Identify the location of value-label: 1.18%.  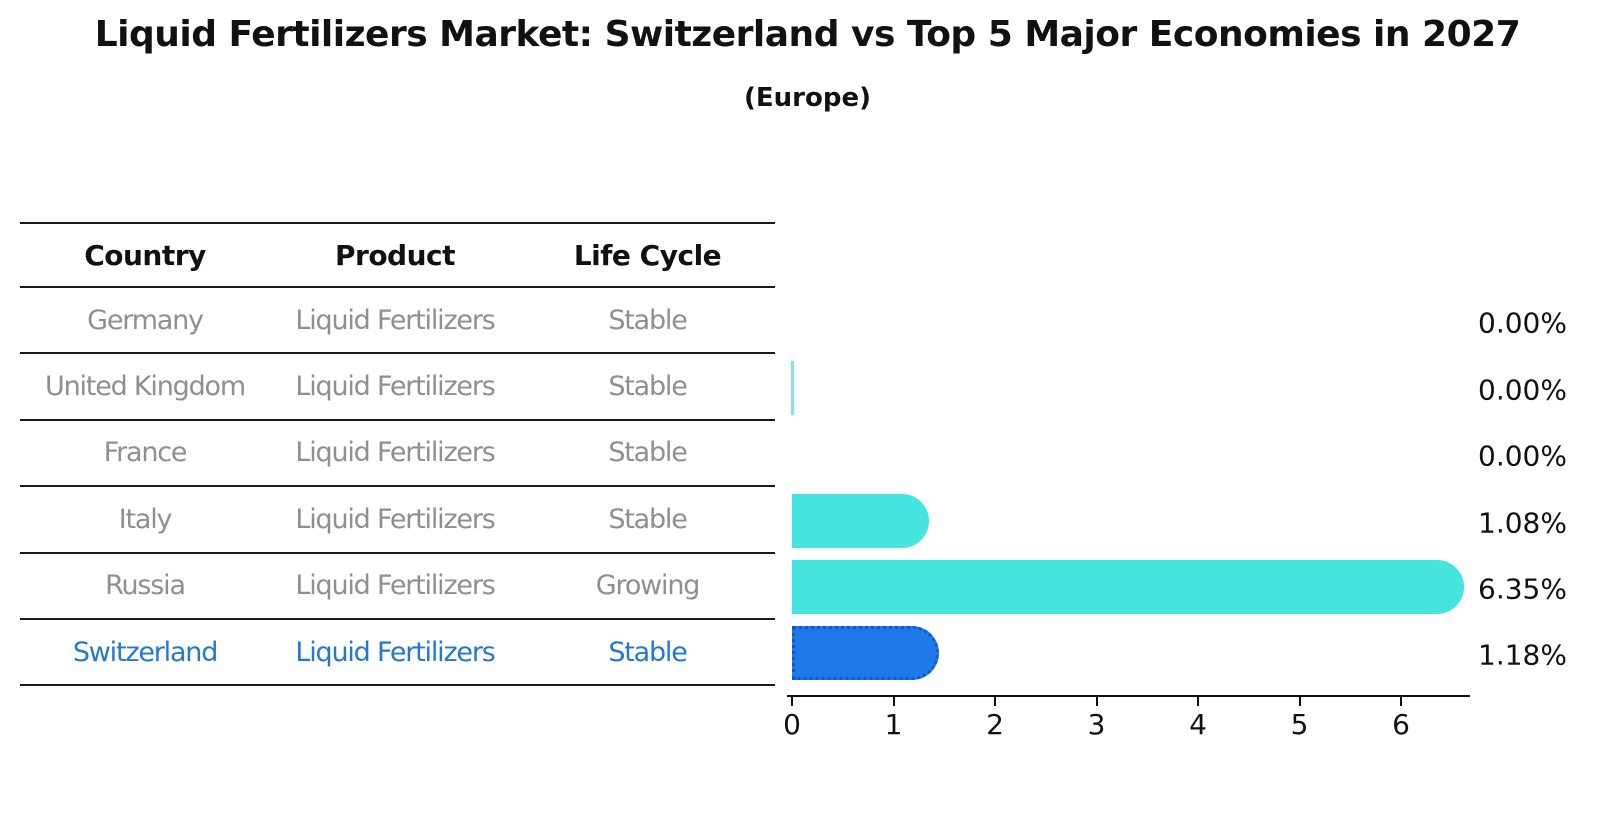
(1522, 655).